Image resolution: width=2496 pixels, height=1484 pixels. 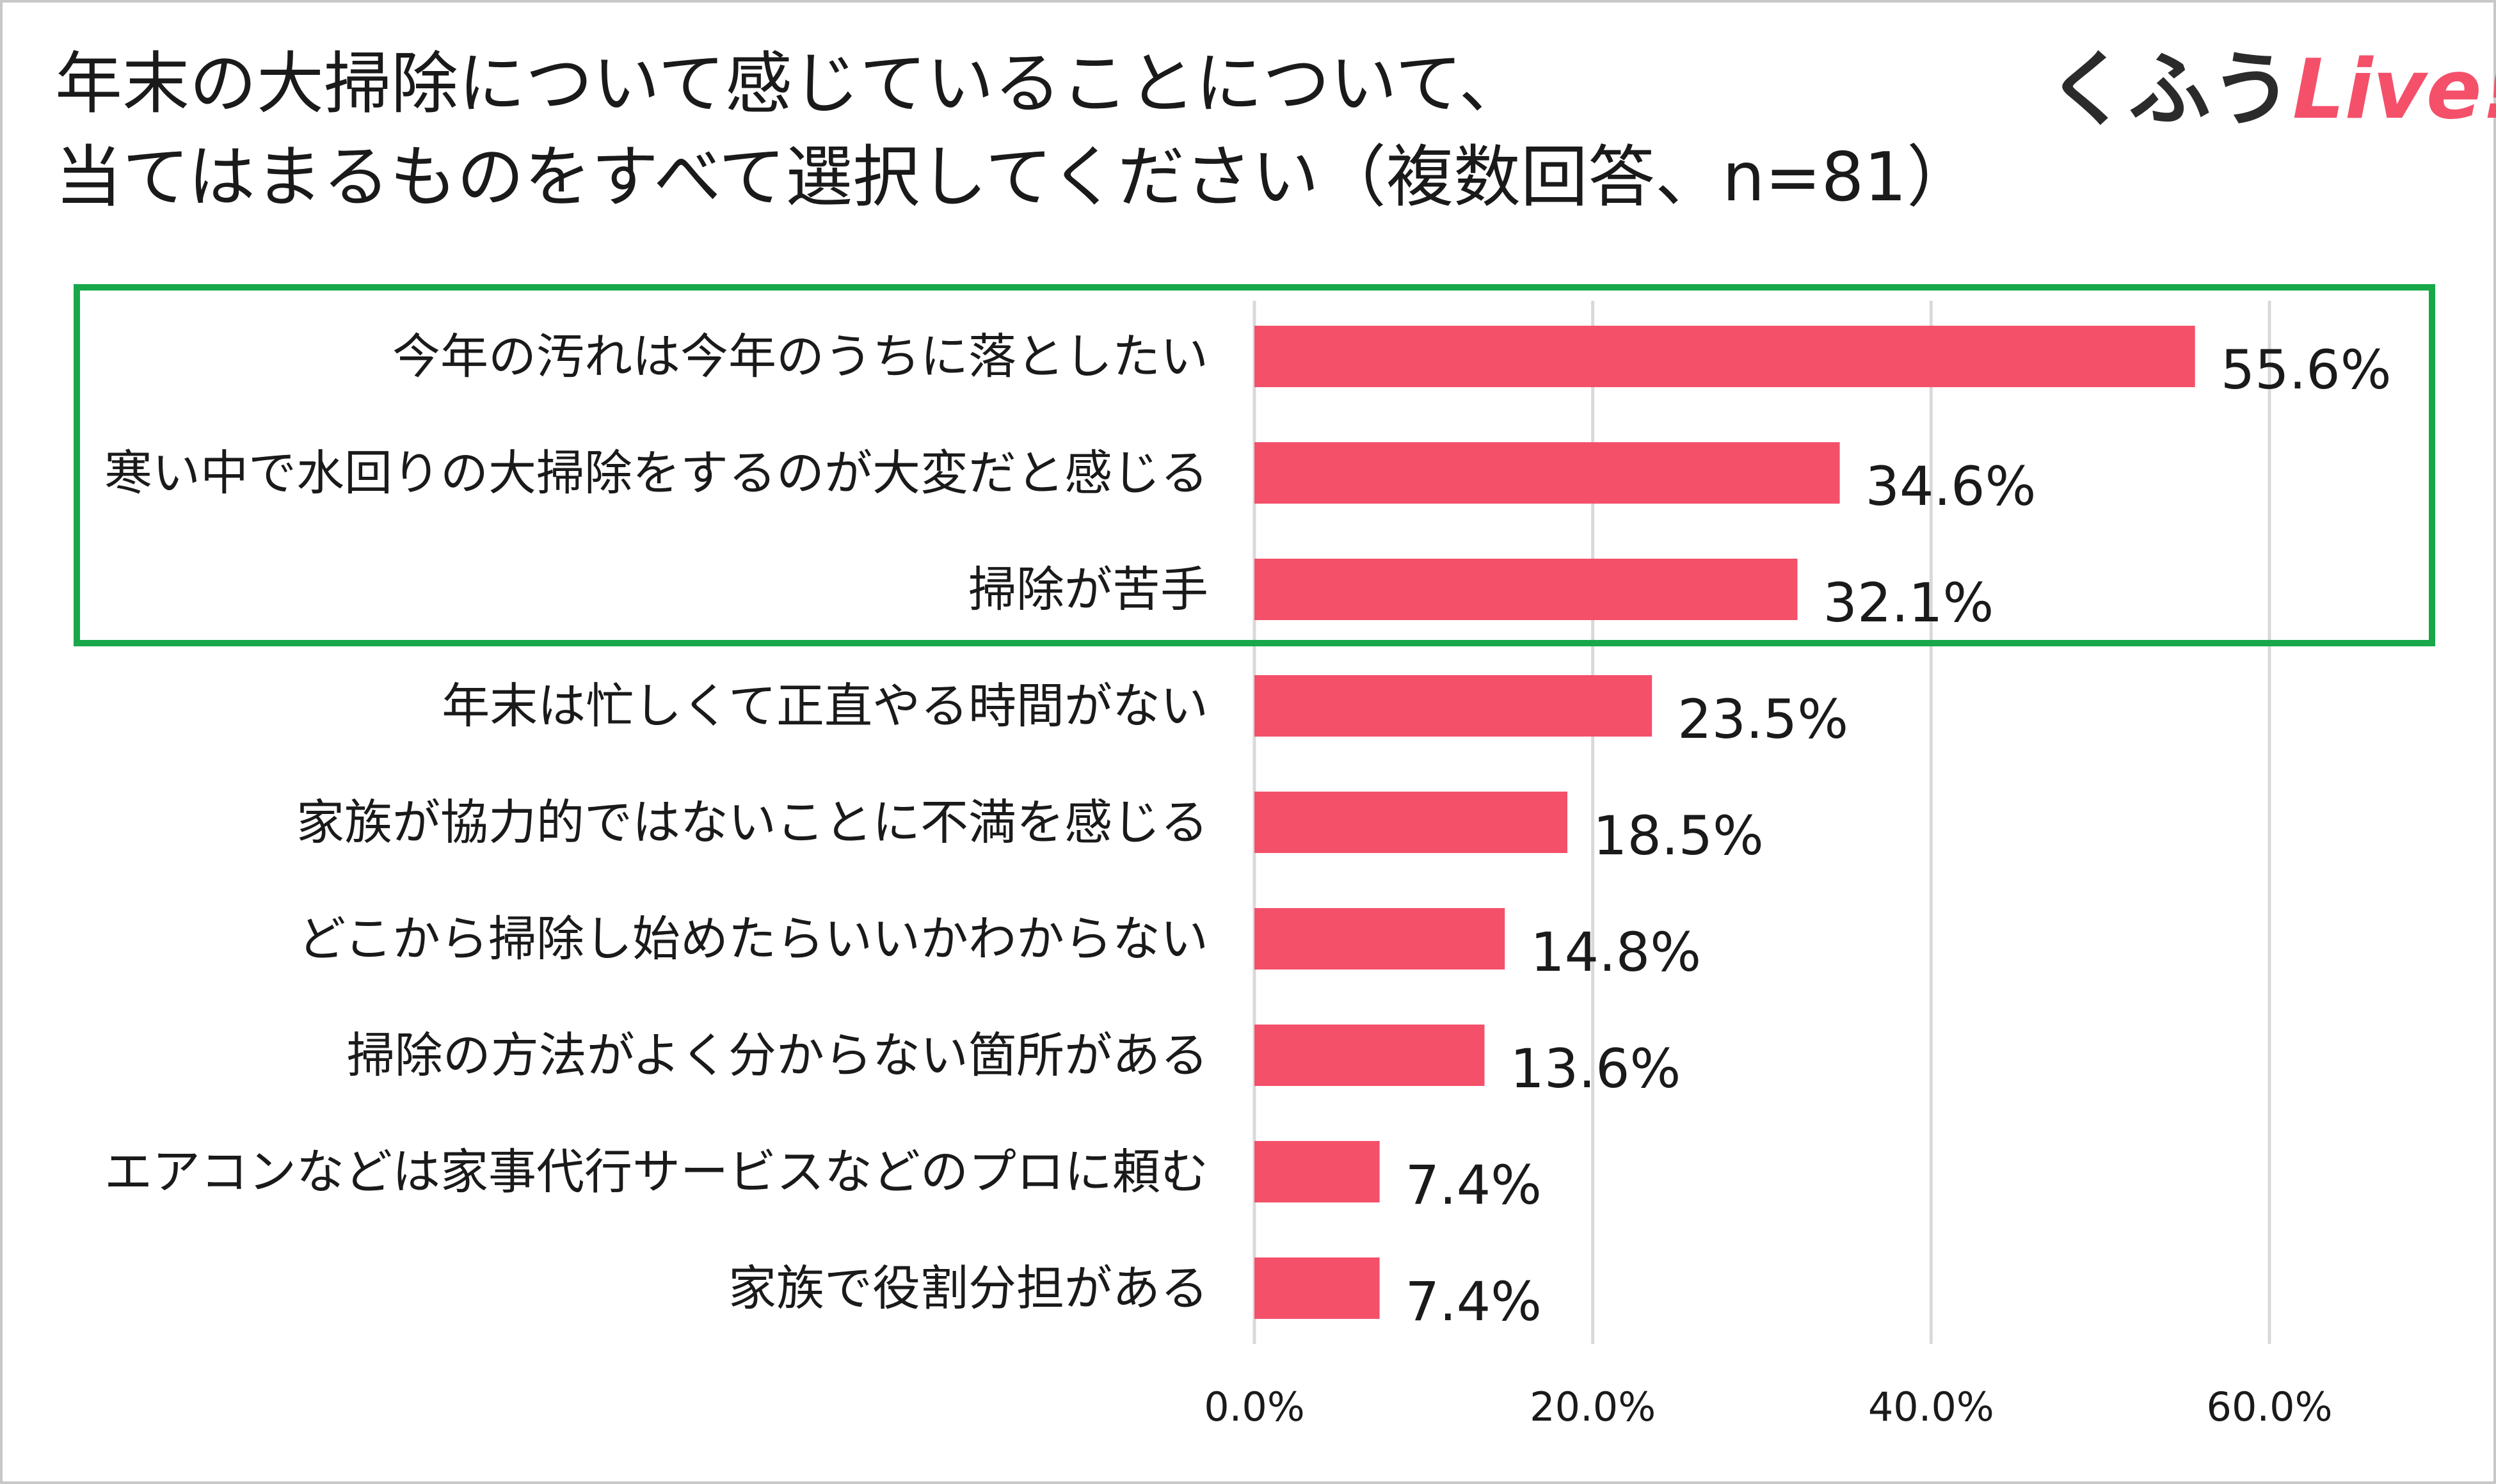 What do you see at coordinates (656, 473) in the screenshot?
I see `category-label: 寒い中で水回りの大掃除をするのが大変だと感じる` at bounding box center [656, 473].